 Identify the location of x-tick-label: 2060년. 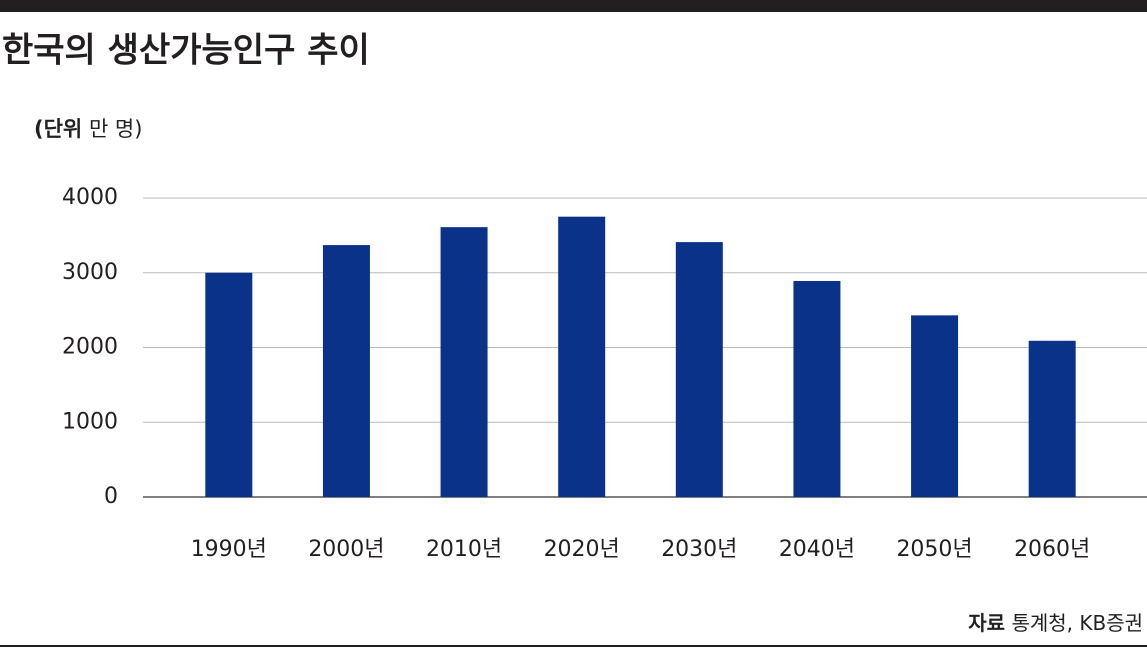
(1052, 549).